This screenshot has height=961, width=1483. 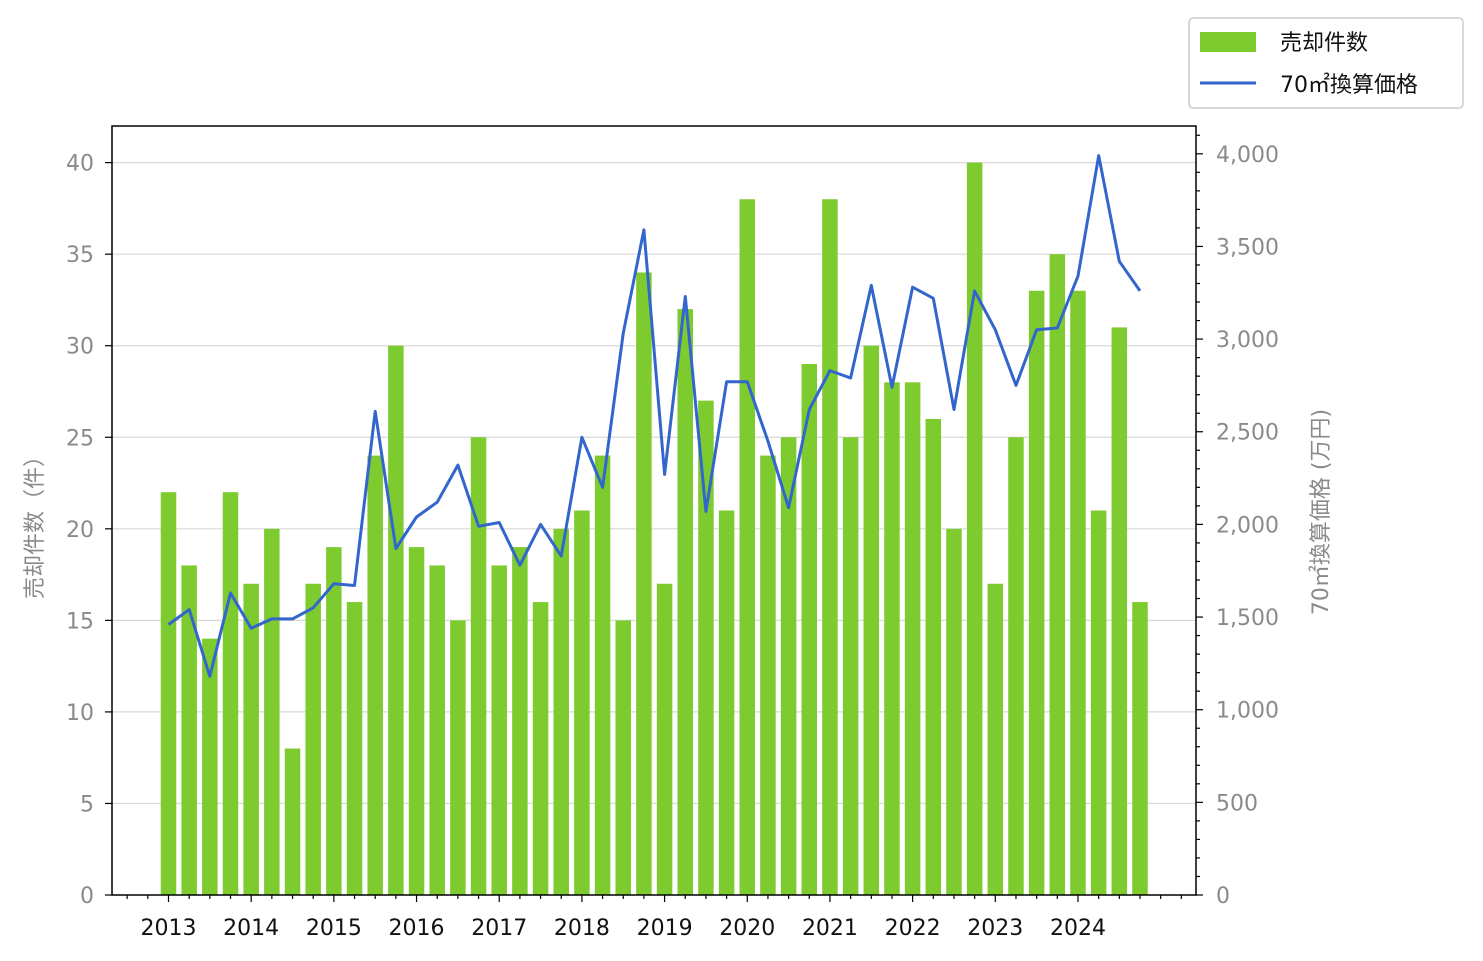 I want to click on left-tick-label: 10, so click(x=80, y=713).